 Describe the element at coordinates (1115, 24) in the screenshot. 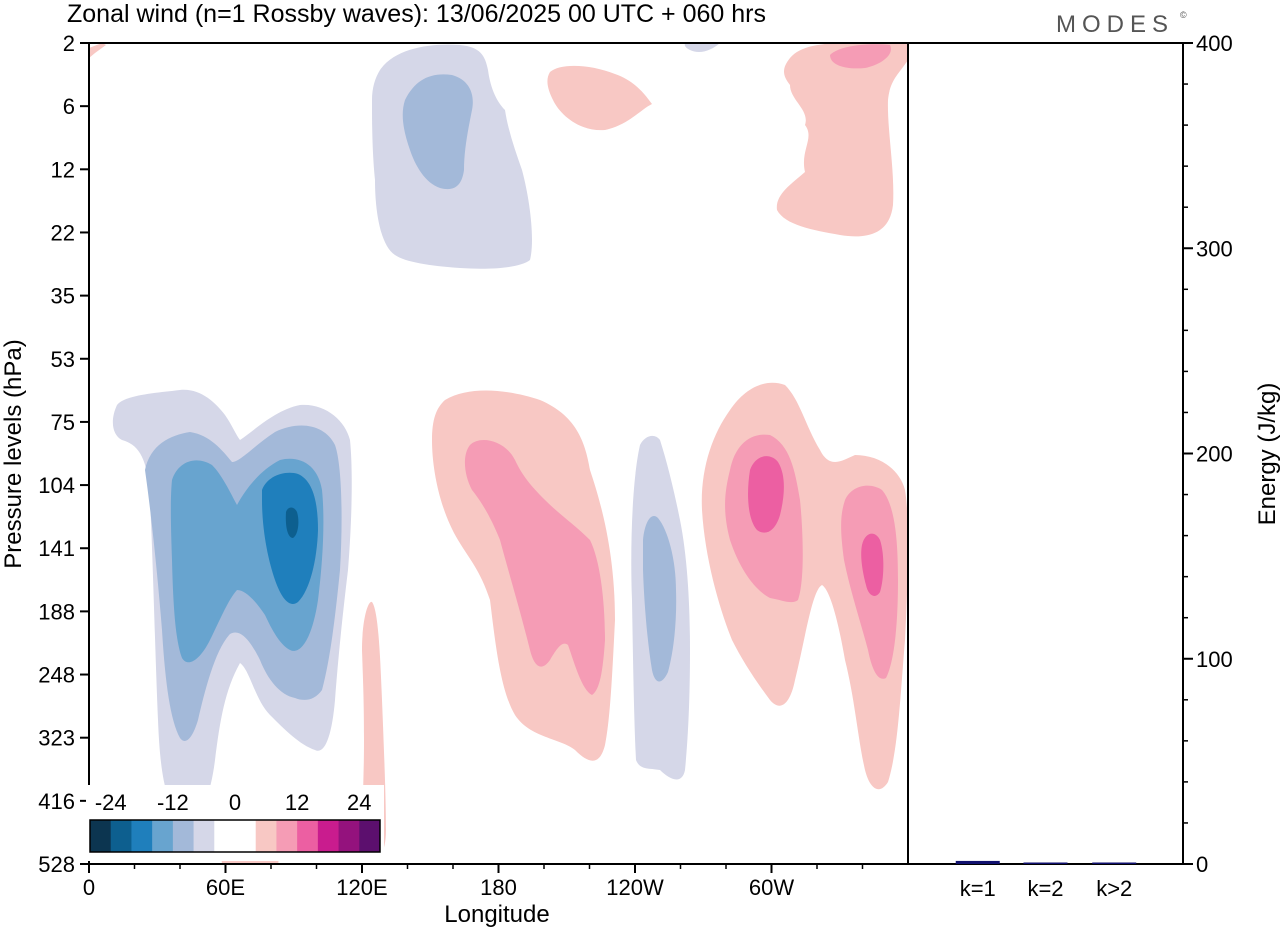

I see `brand-name: MODES` at that location.